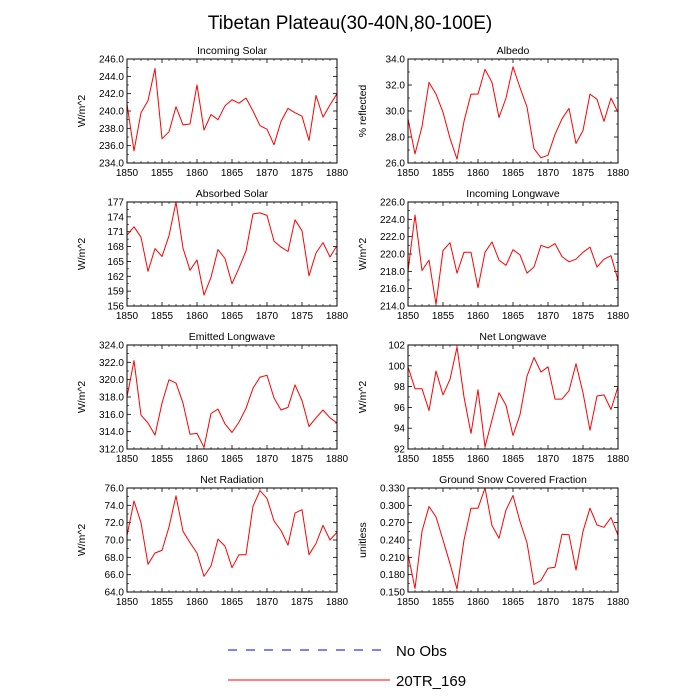 This screenshot has width=700, height=700. I want to click on y-axis-label: % reflected, so click(363, 111).